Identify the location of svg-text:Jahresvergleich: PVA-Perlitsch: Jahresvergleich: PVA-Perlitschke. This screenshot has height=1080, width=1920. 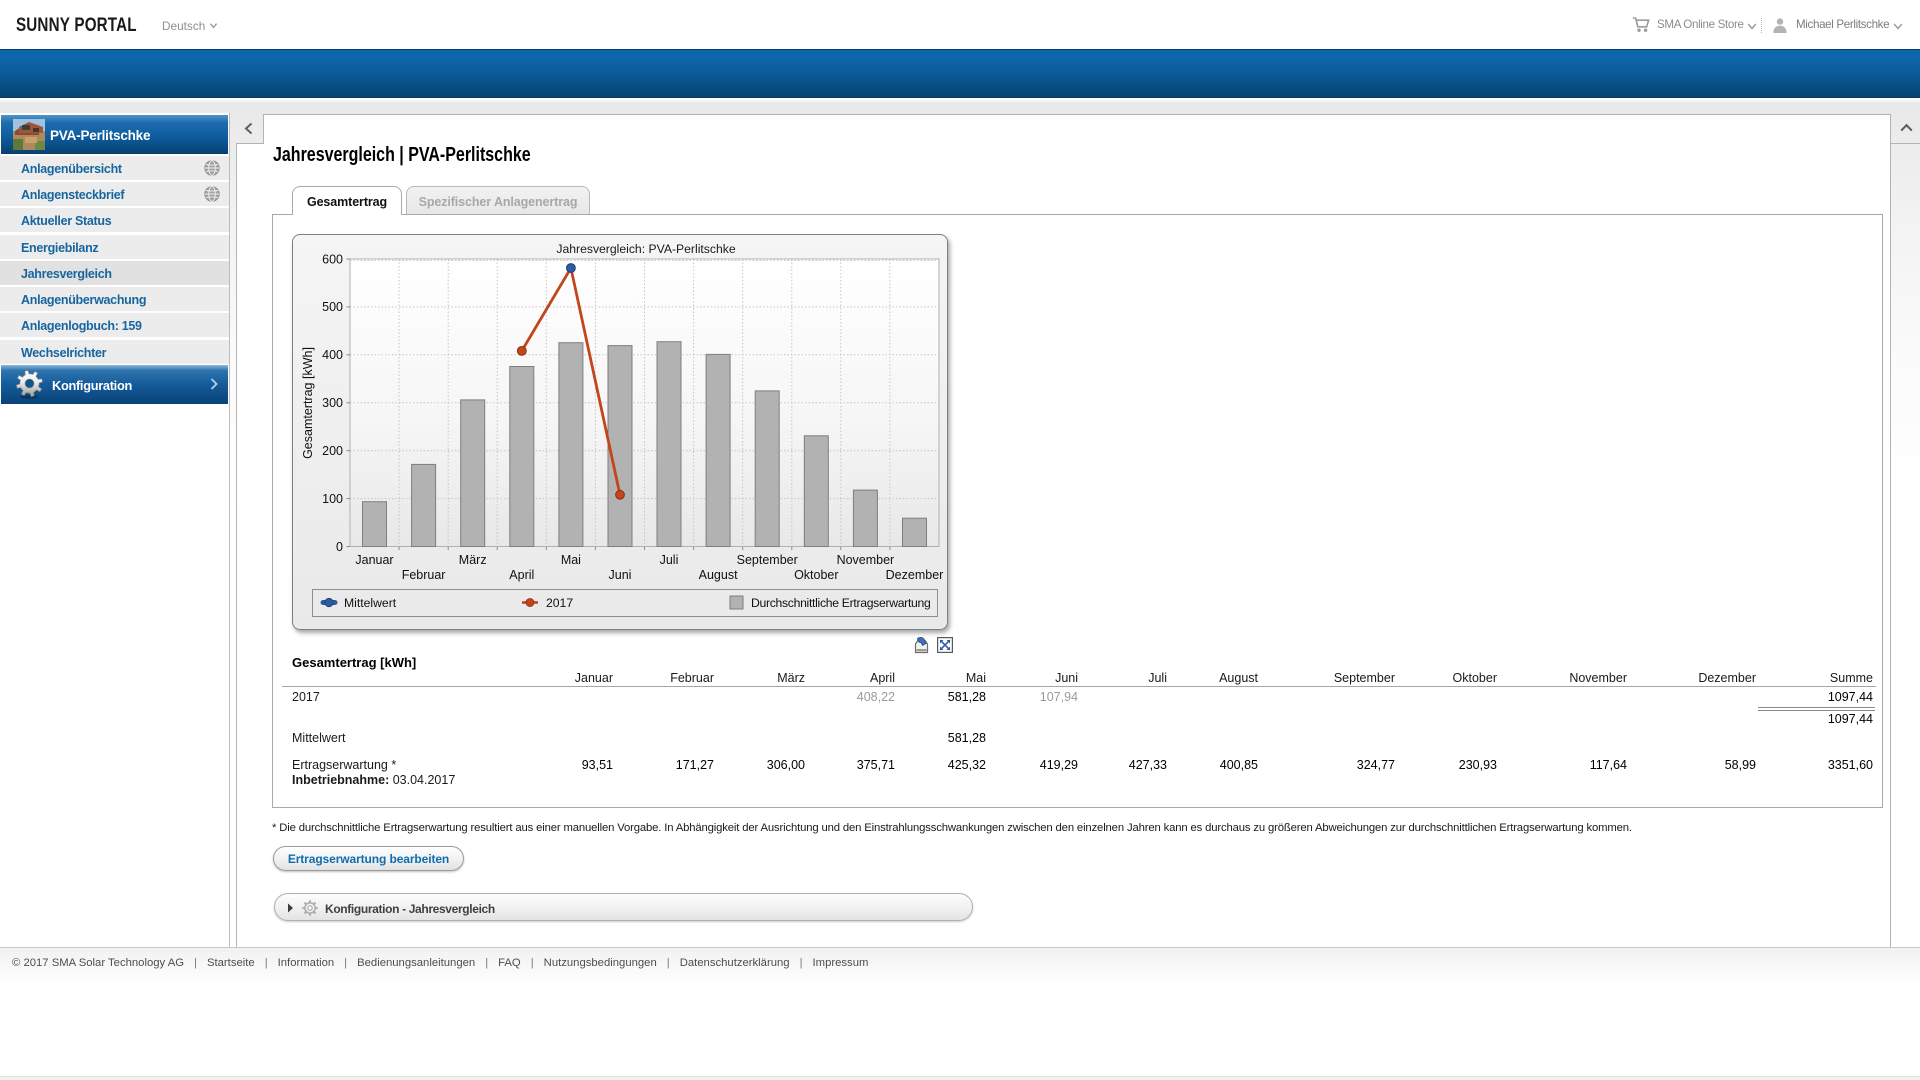
(645, 249).